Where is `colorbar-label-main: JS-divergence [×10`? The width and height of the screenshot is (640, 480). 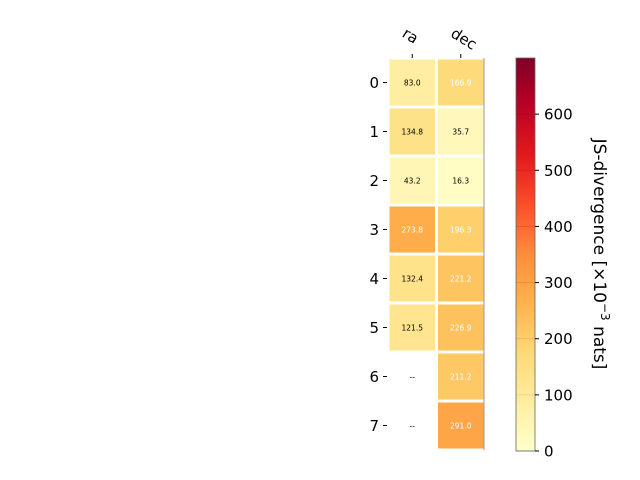 colorbar-label-main: JS-divergence [×10 is located at coordinates (599, 220).